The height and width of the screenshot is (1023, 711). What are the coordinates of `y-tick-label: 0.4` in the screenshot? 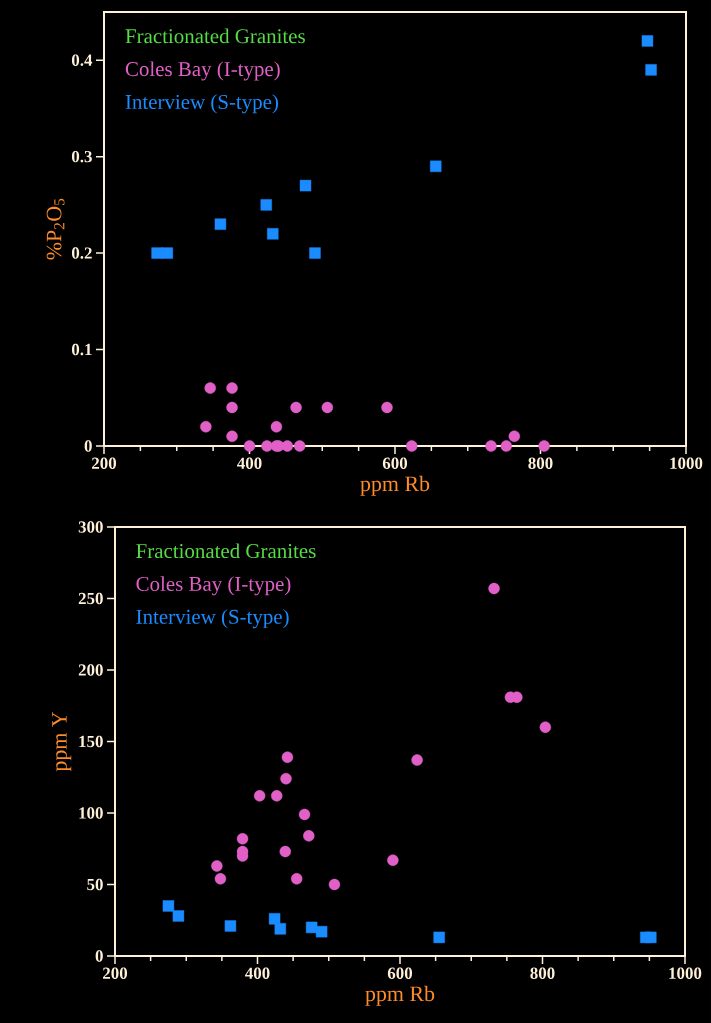 It's located at (82, 60).